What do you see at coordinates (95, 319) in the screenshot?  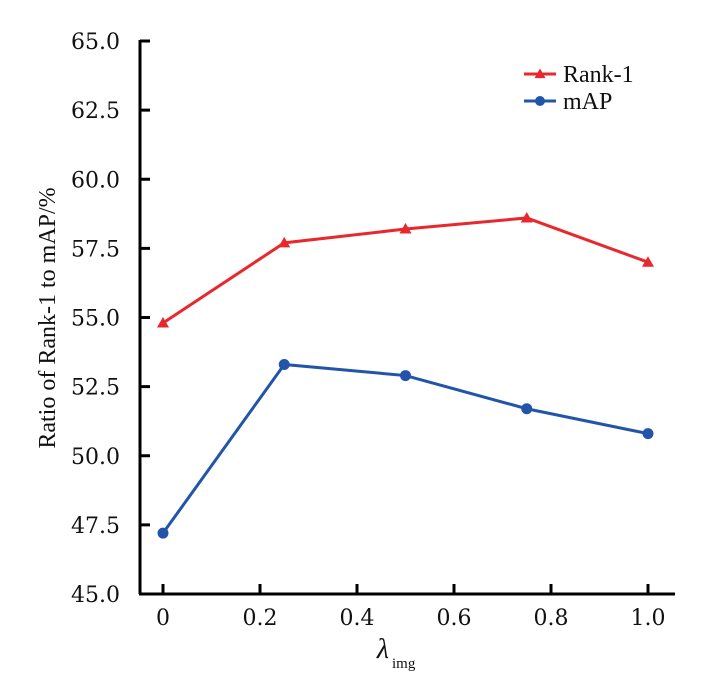 I see `y-tick-label: 55.0` at bounding box center [95, 319].